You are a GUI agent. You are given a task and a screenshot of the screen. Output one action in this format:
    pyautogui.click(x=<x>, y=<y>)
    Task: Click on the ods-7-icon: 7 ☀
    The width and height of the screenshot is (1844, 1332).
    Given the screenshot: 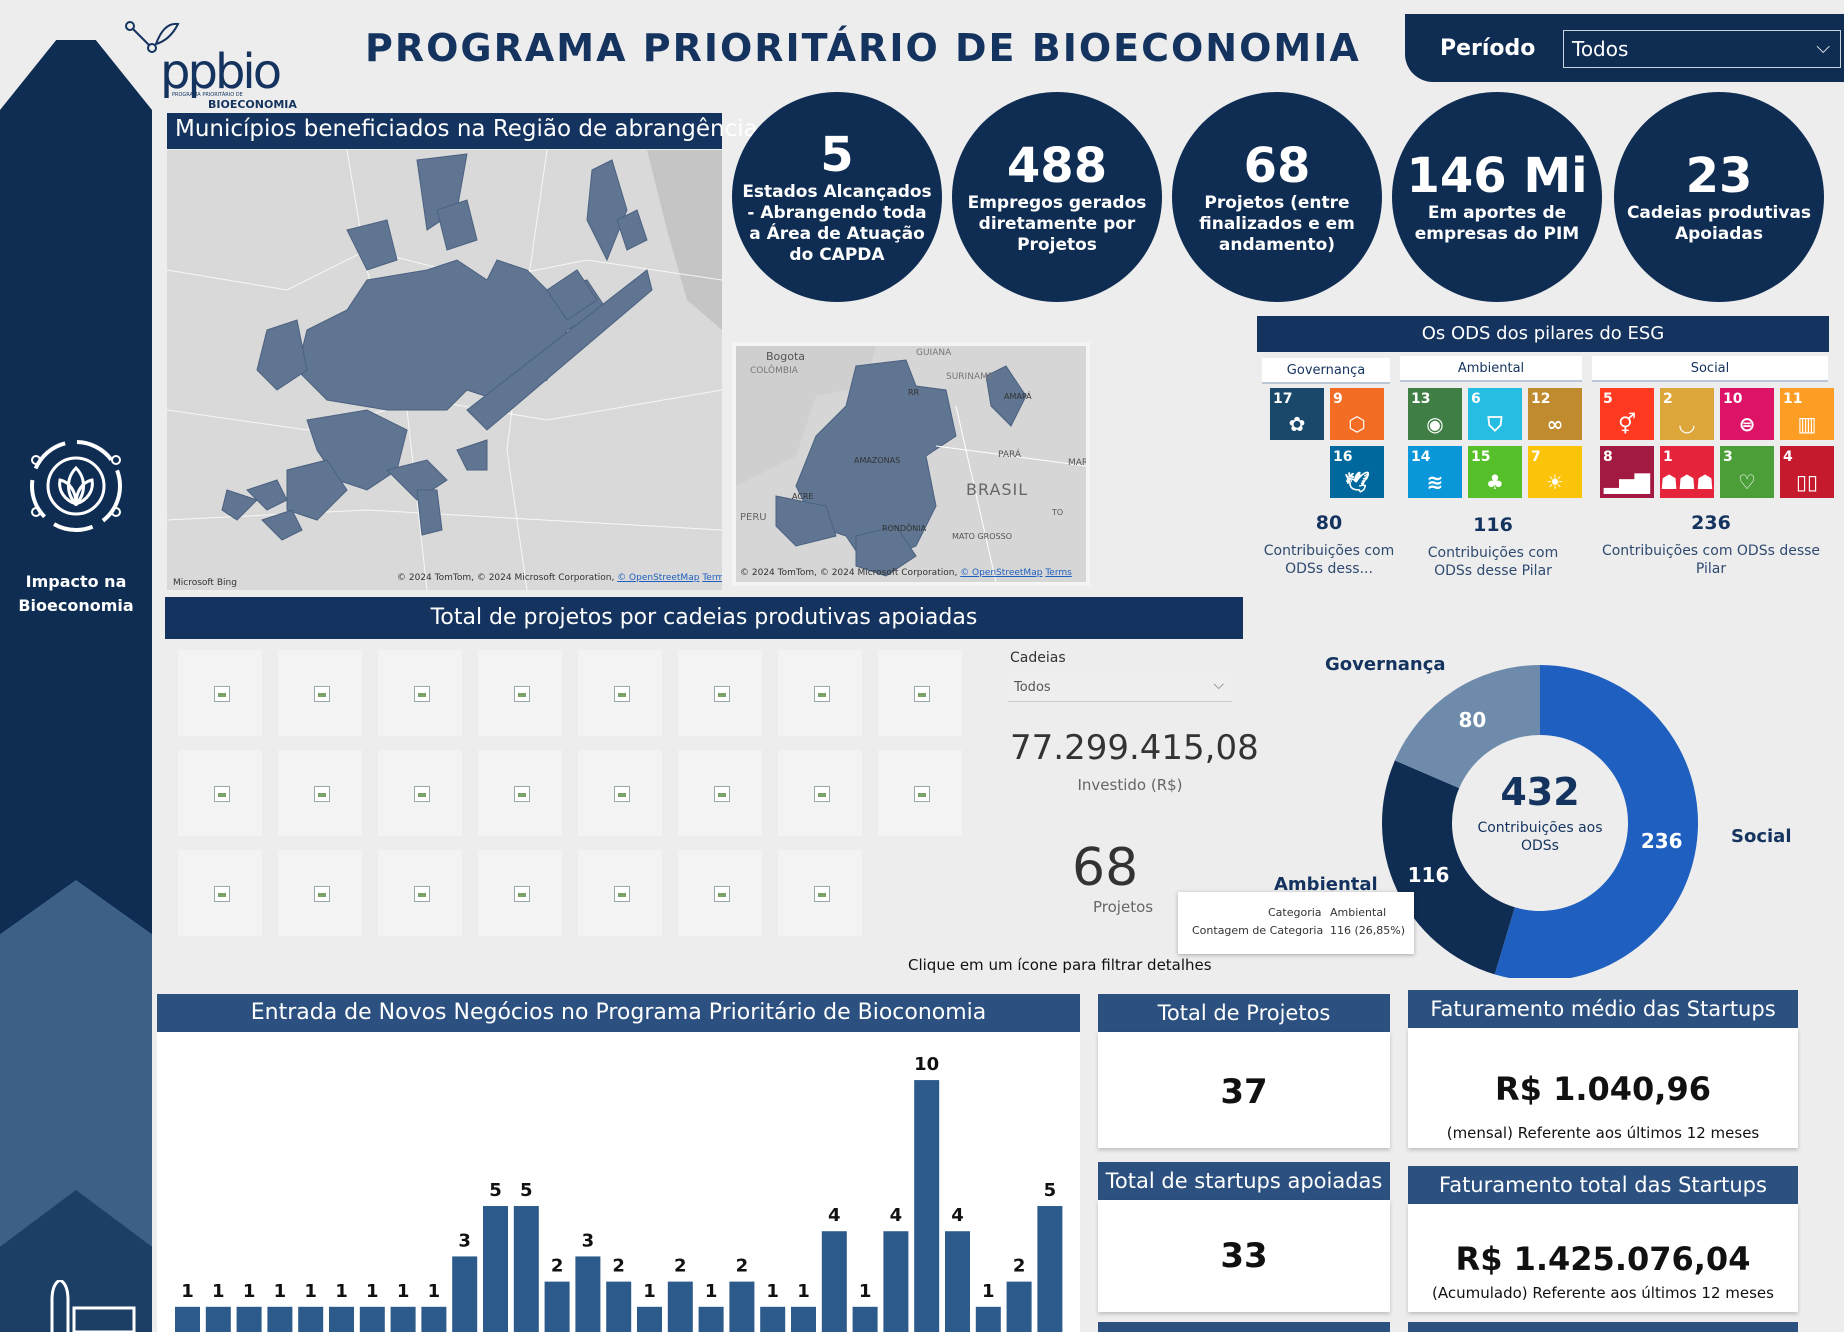 What is the action you would take?
    pyautogui.click(x=1555, y=472)
    